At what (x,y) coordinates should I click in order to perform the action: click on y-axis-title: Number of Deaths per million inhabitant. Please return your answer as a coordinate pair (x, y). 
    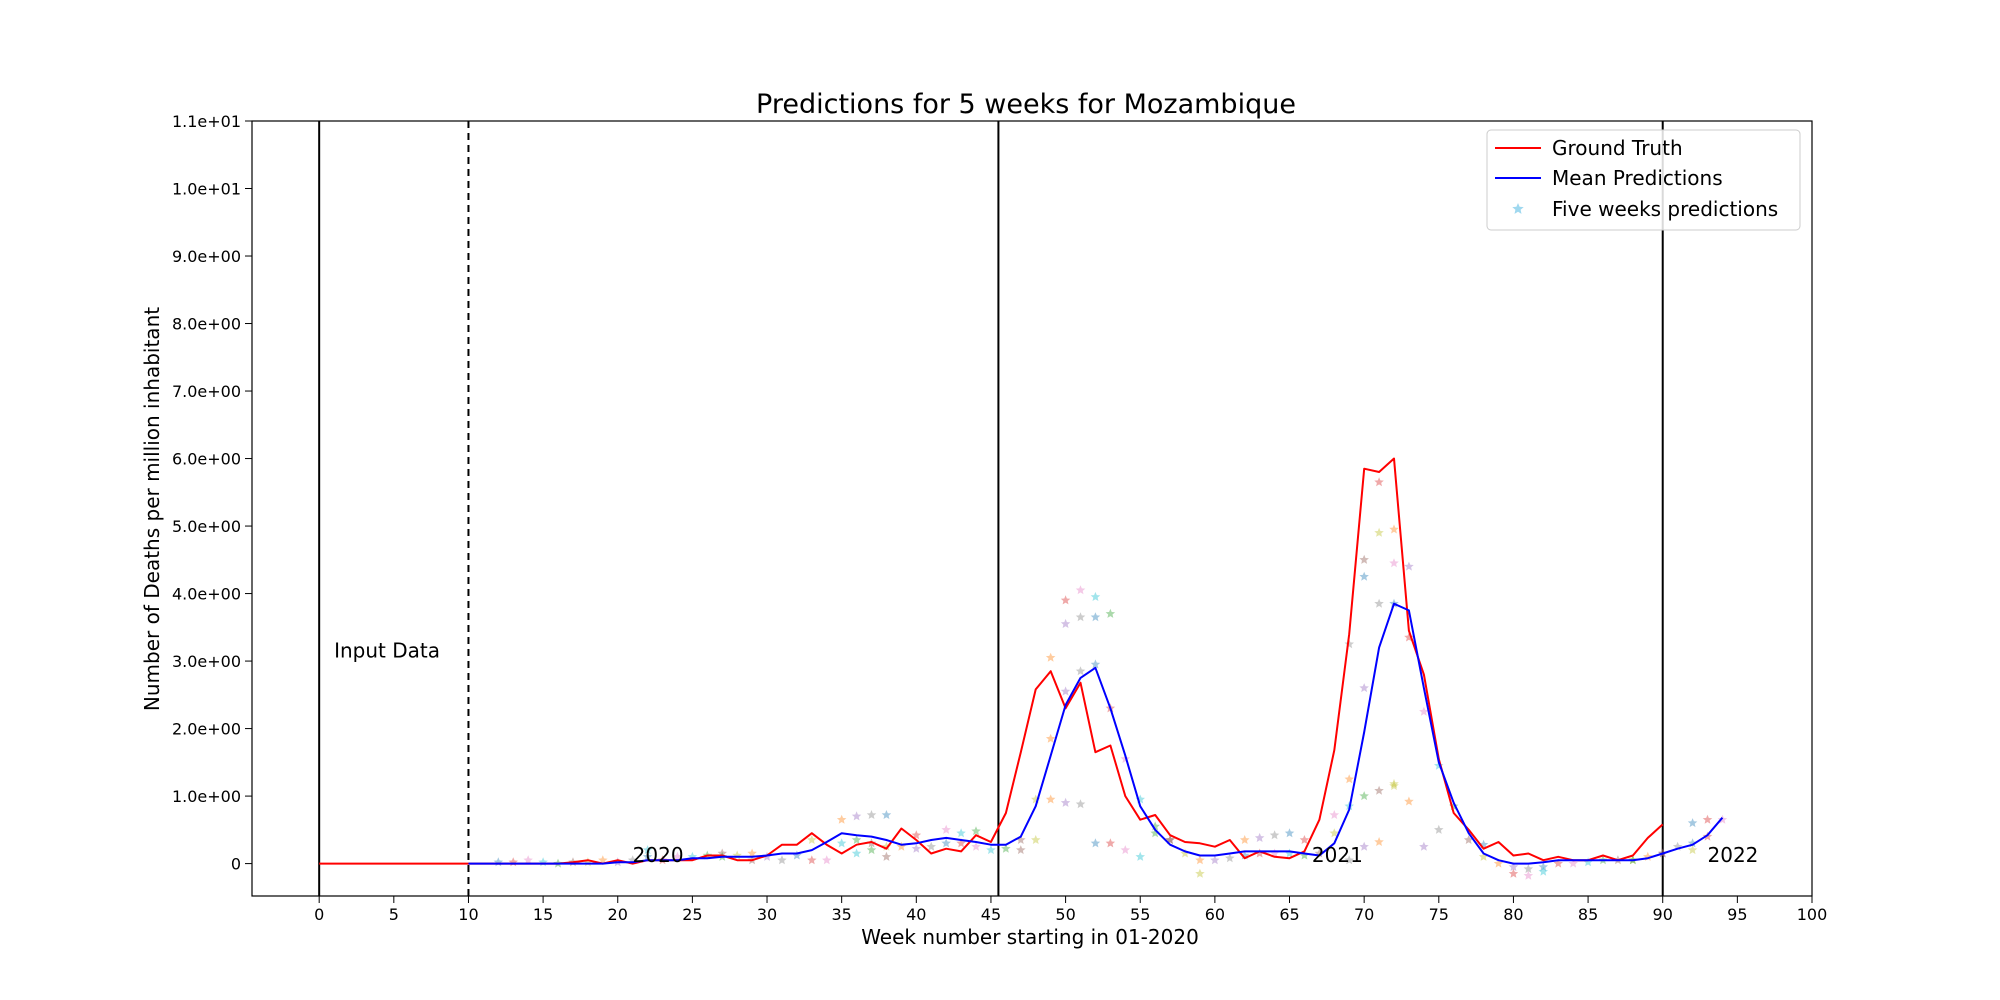
    Looking at the image, I should click on (152, 509).